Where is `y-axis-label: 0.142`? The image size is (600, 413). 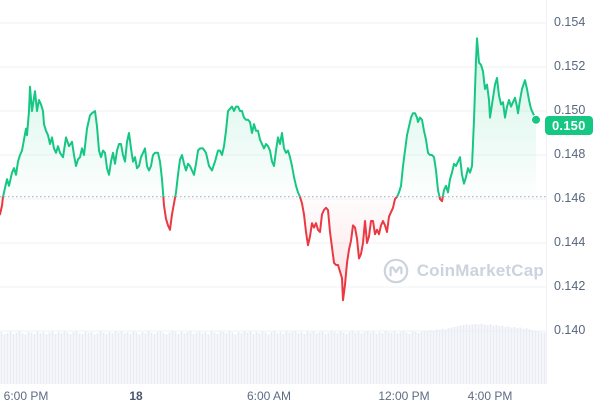
y-axis-label: 0.142 is located at coordinates (570, 286).